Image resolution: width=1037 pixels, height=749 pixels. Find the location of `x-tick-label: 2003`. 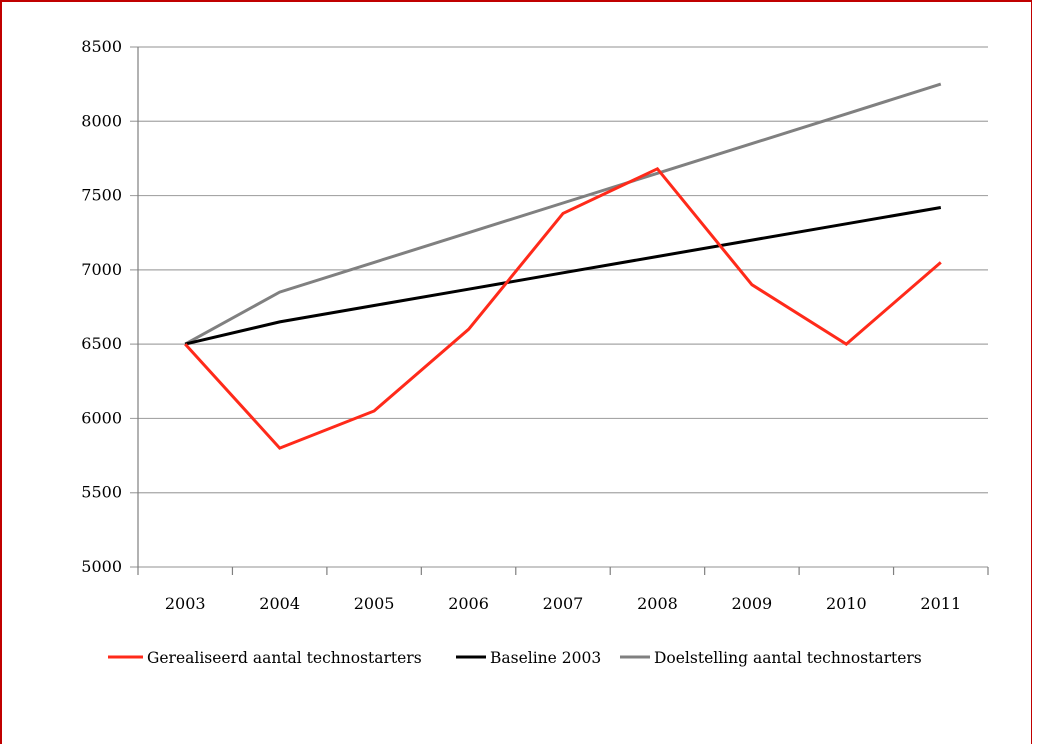

x-tick-label: 2003 is located at coordinates (185, 603).